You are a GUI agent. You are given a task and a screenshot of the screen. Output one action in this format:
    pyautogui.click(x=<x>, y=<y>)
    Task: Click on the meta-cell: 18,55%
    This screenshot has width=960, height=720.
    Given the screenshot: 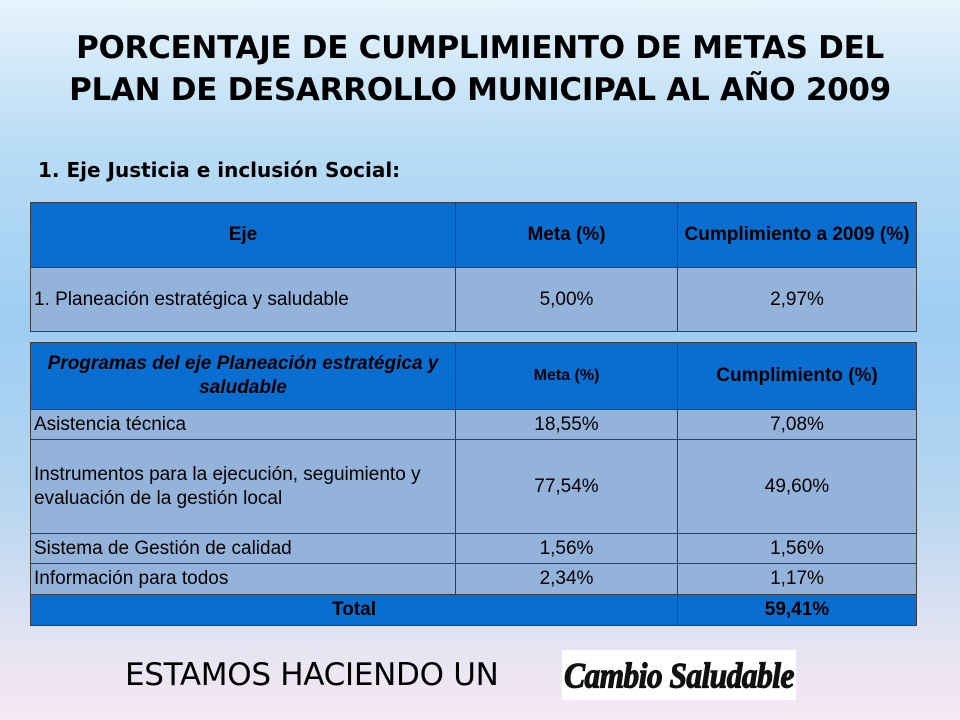 What is the action you would take?
    pyautogui.click(x=566, y=424)
    